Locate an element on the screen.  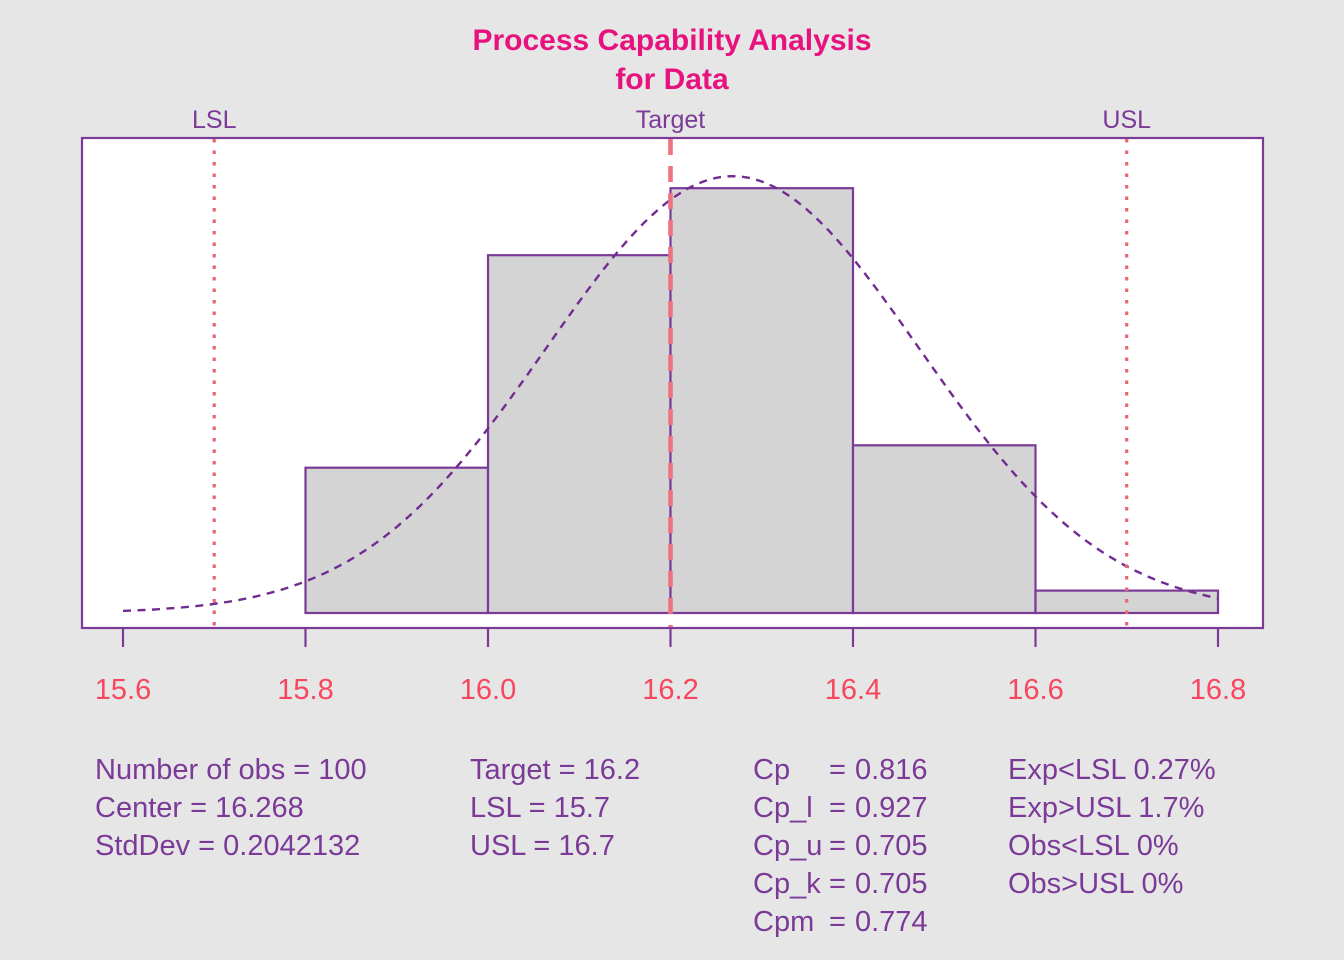
stat-line: Exp>USL 1.7% is located at coordinates (1106, 808).